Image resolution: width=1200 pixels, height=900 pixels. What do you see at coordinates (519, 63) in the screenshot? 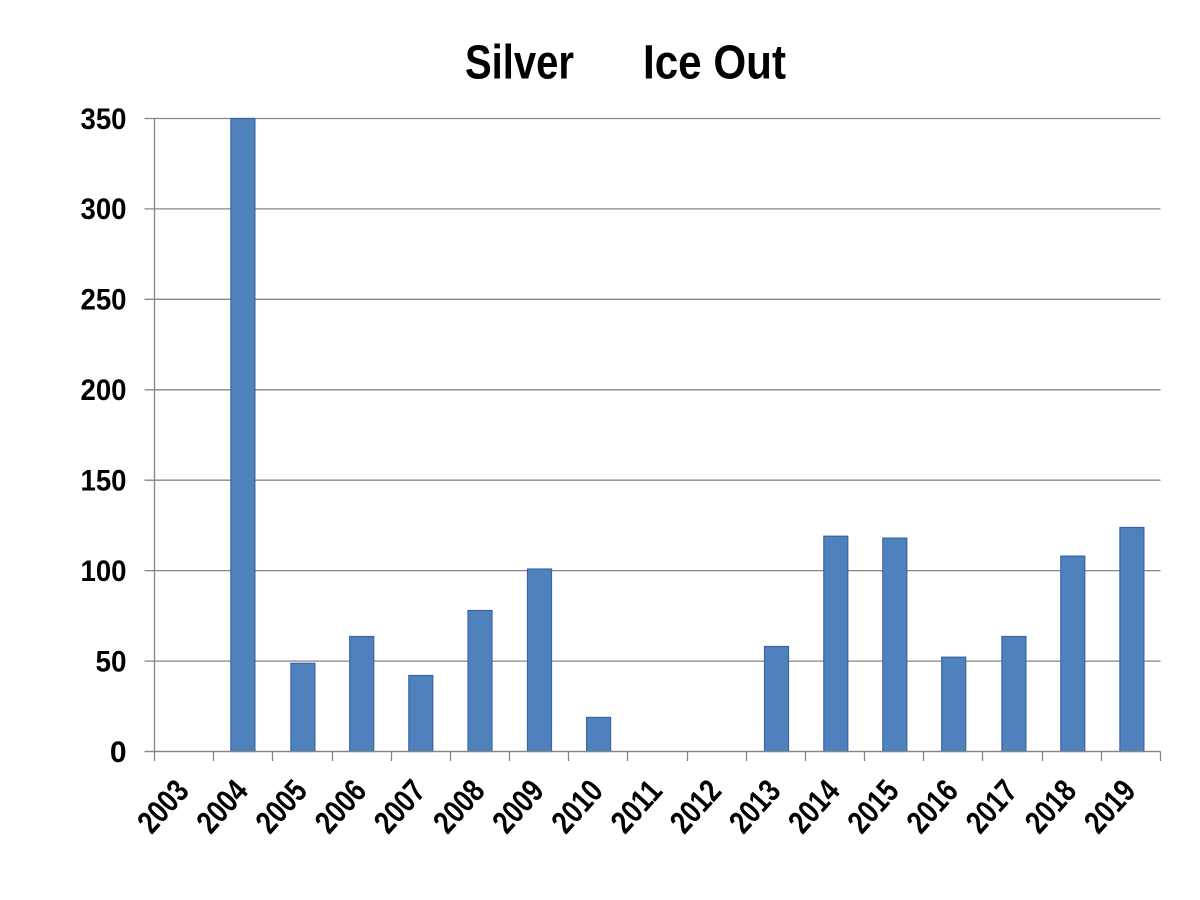
I see `svg-text: Silver` at bounding box center [519, 63].